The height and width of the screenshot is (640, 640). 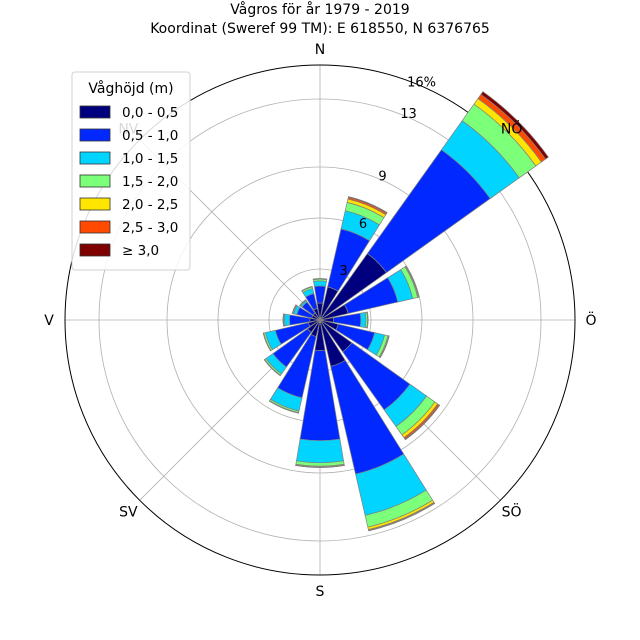 I want to click on bar-dir4-bin5, so click(x=367, y=320).